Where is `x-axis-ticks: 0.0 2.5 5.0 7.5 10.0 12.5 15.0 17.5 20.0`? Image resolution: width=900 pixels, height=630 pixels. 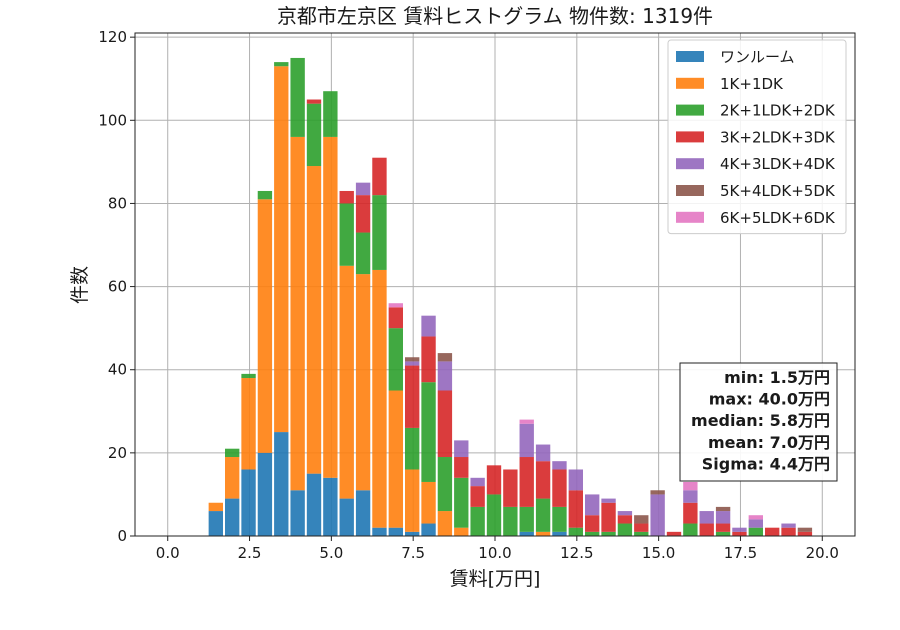
x-axis-ticks: 0.0 2.5 5.0 7.5 10.0 12.5 15.0 17.5 20.0 is located at coordinates (497, 549).